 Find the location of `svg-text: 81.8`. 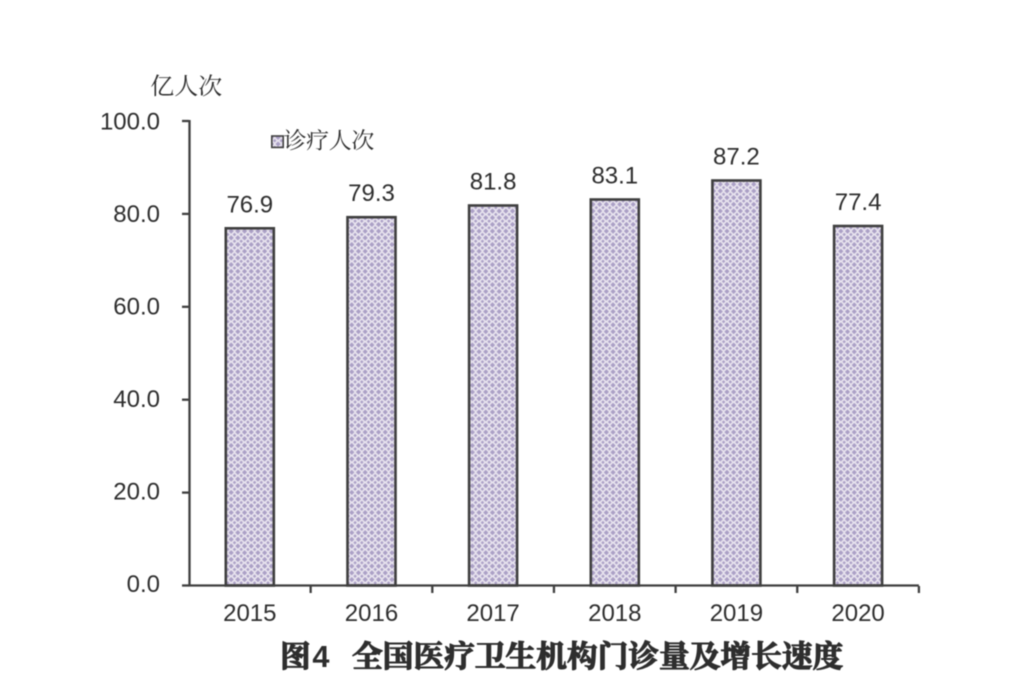

svg-text: 81.8 is located at coordinates (493, 182).